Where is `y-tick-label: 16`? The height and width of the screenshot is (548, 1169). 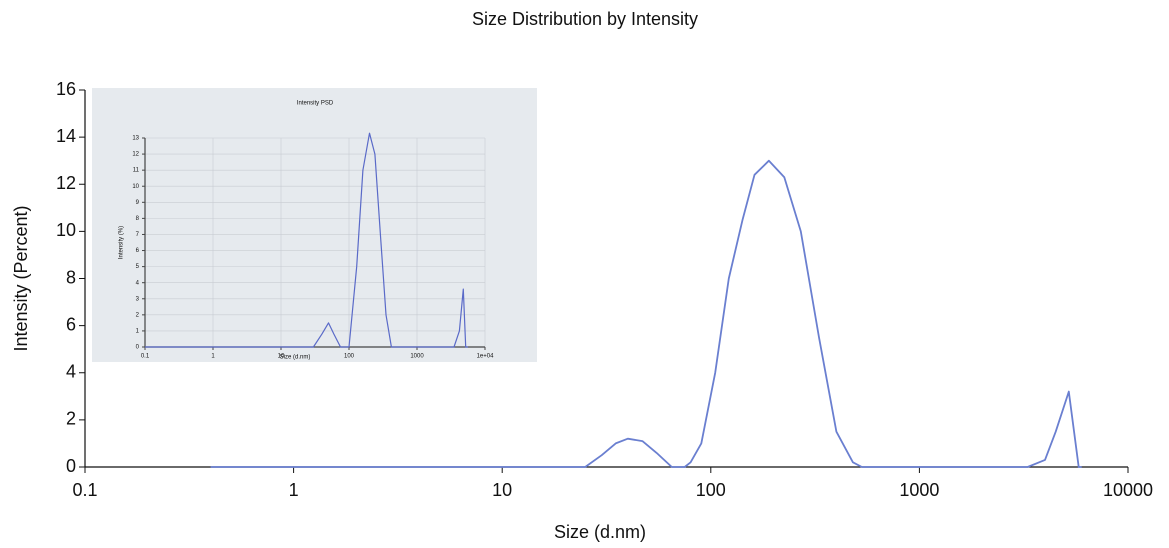
y-tick-label: 16 is located at coordinates (66, 89).